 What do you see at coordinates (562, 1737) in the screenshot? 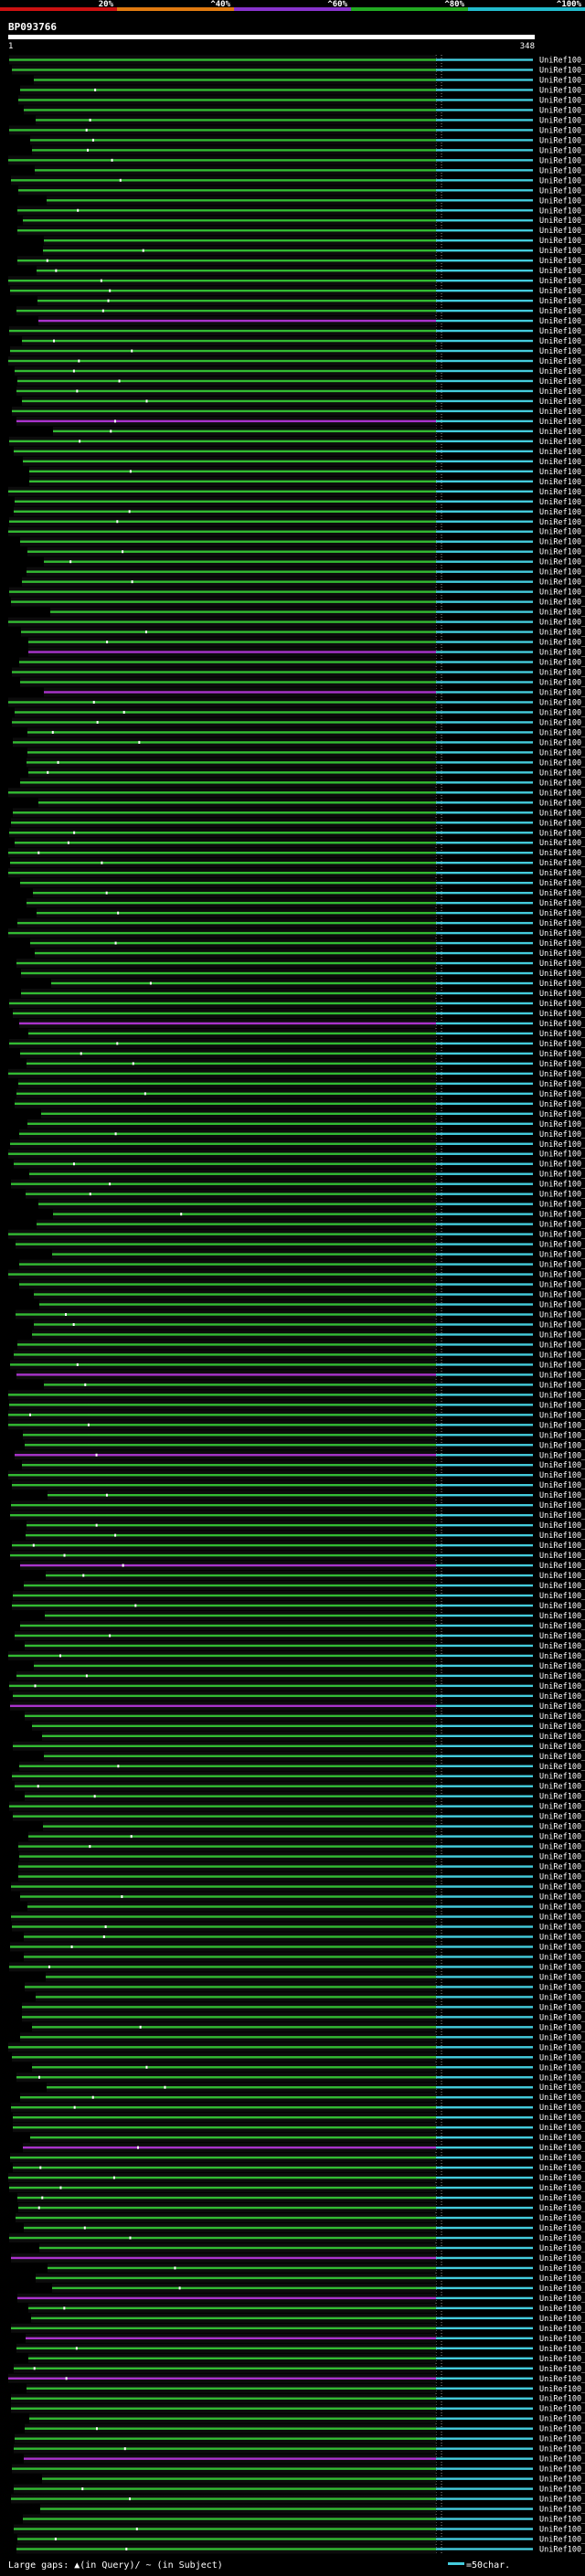
I see `hit-label: UniRef100_B5DLL5` at bounding box center [562, 1737].